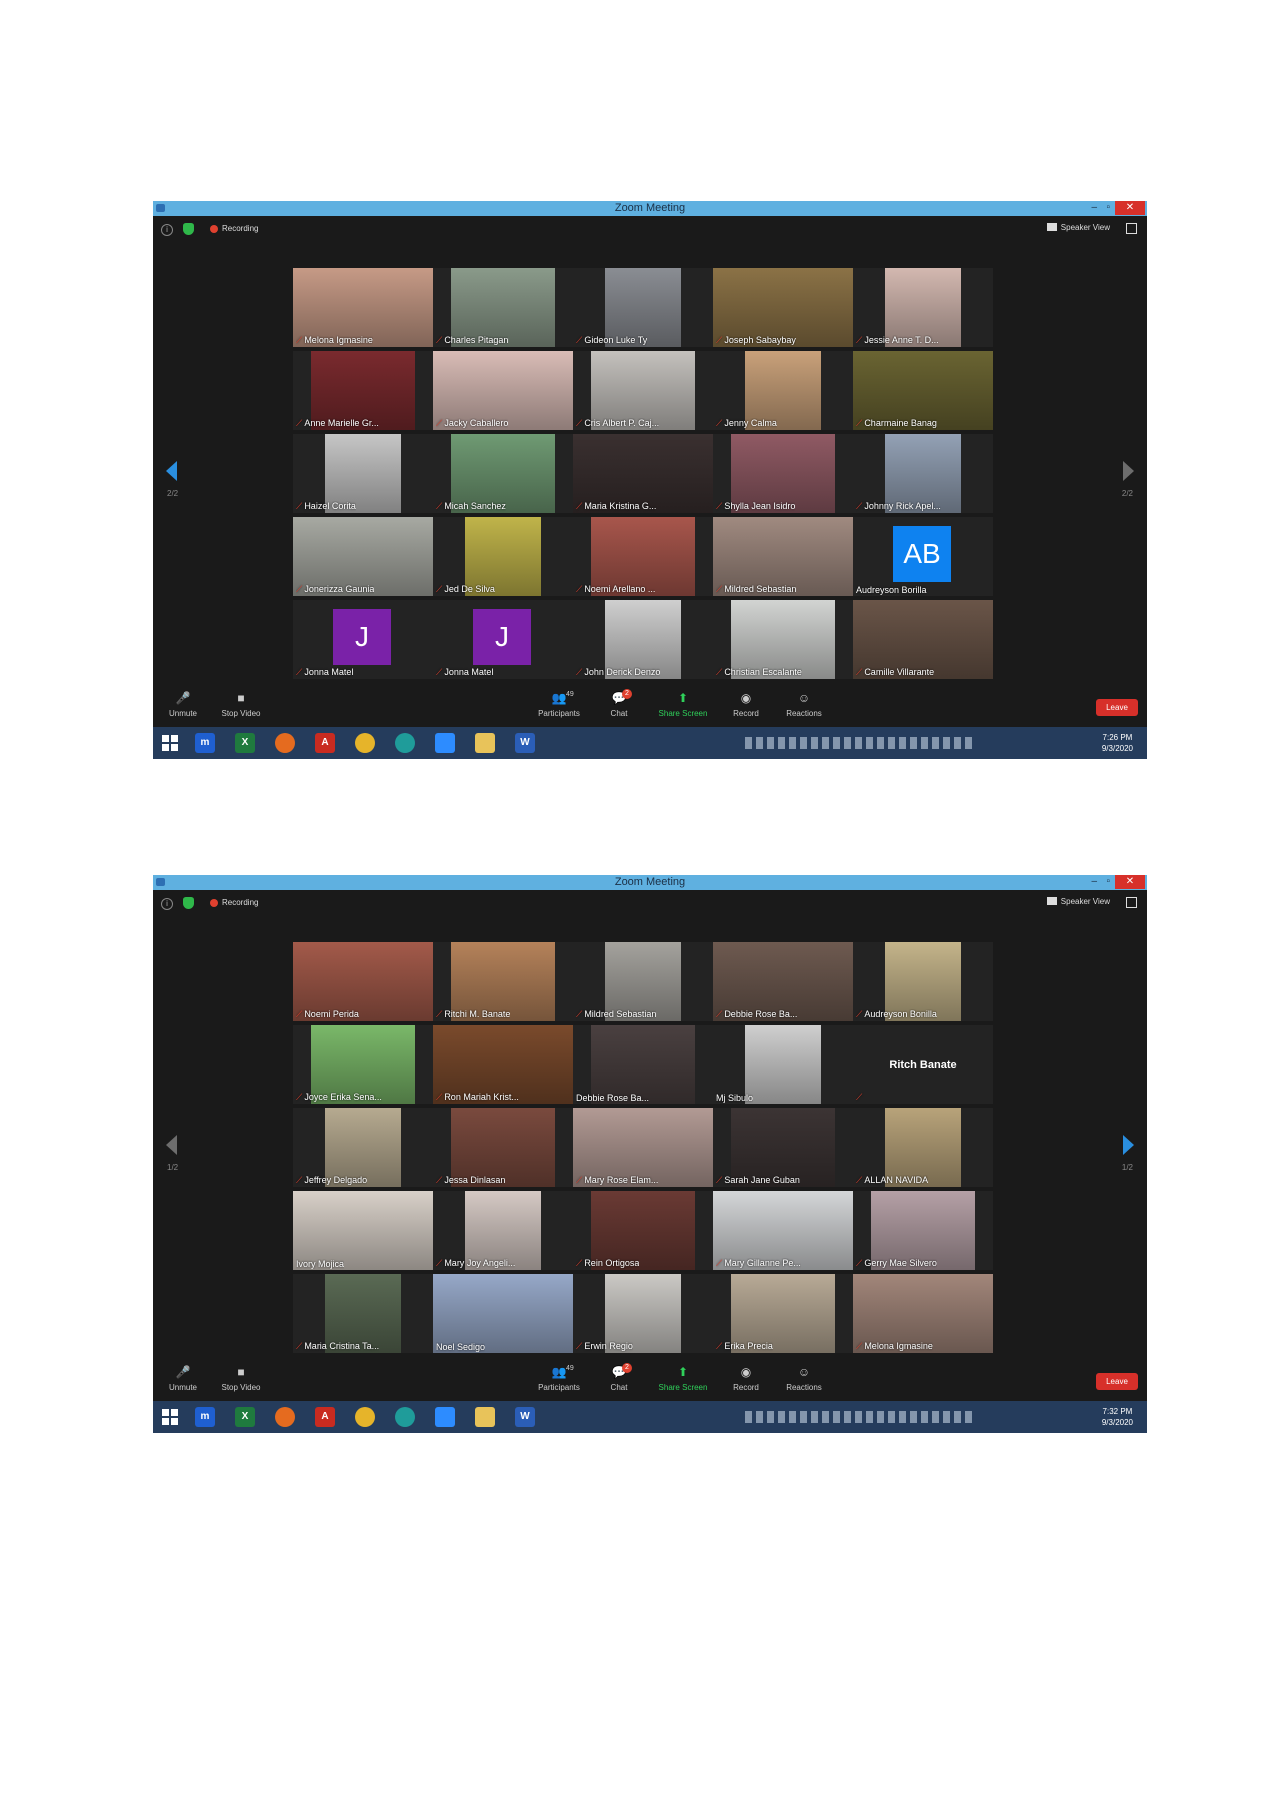 The height and width of the screenshot is (1800, 1272). Describe the element at coordinates (923, 1147) in the screenshot. I see `participant-tile: ⟋ ALLAN NAVIDA` at that location.